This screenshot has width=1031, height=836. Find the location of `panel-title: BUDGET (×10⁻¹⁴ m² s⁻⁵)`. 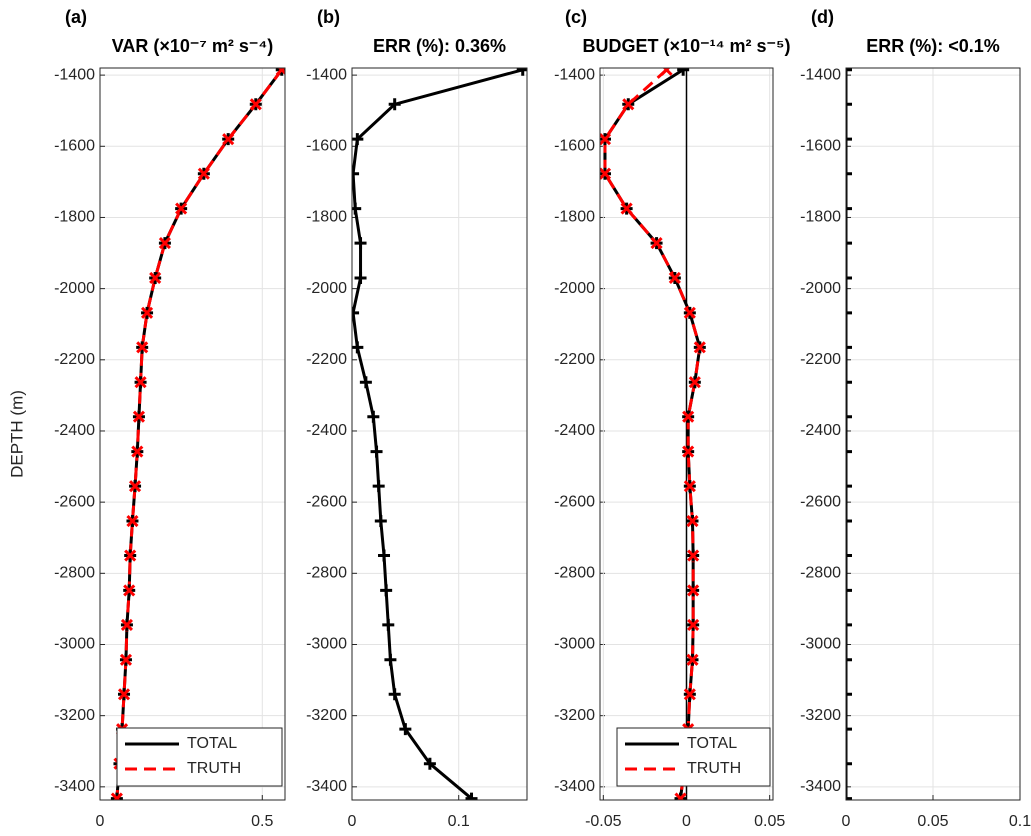

panel-title: BUDGET (×10⁻¹⁴ m² s⁻⁵) is located at coordinates (687, 46).